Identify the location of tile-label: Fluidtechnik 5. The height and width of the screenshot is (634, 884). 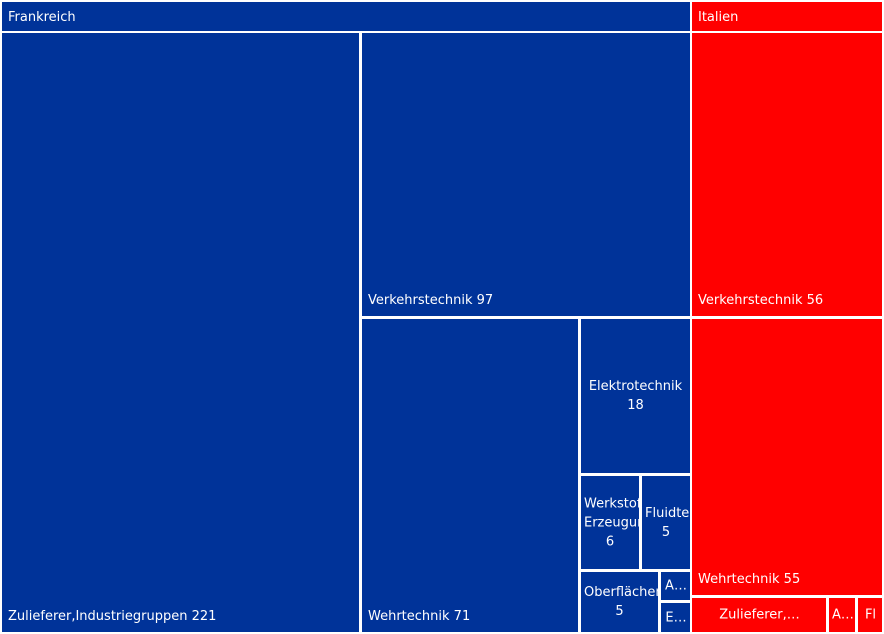
(667, 522).